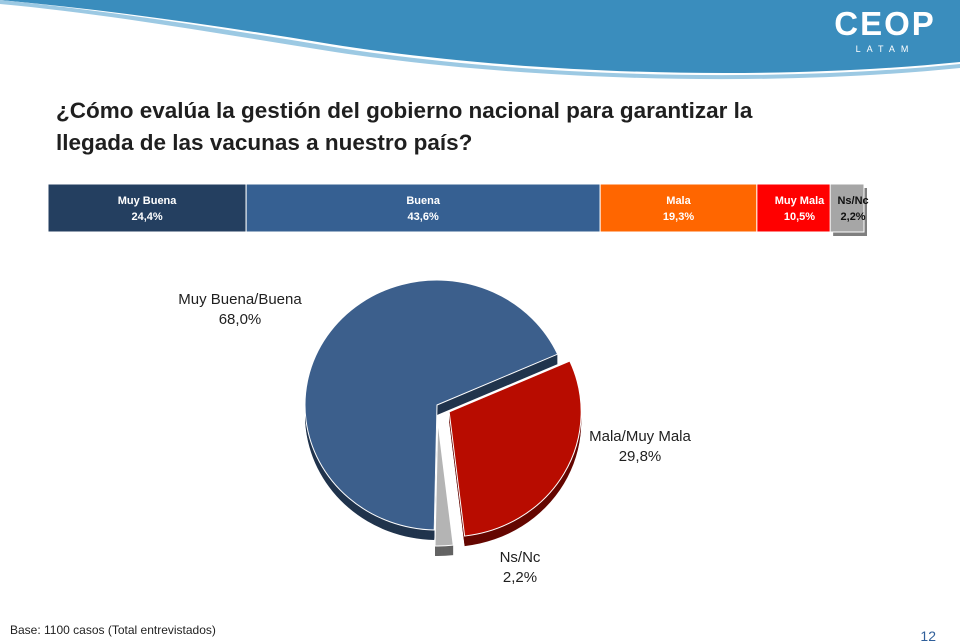 The width and height of the screenshot is (960, 644). I want to click on pie-label-value: 29,8%, so click(640, 456).